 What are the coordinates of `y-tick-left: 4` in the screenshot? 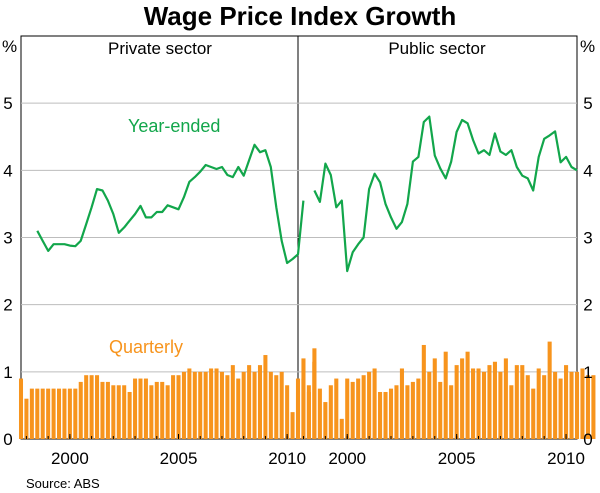 It's located at (7, 170).